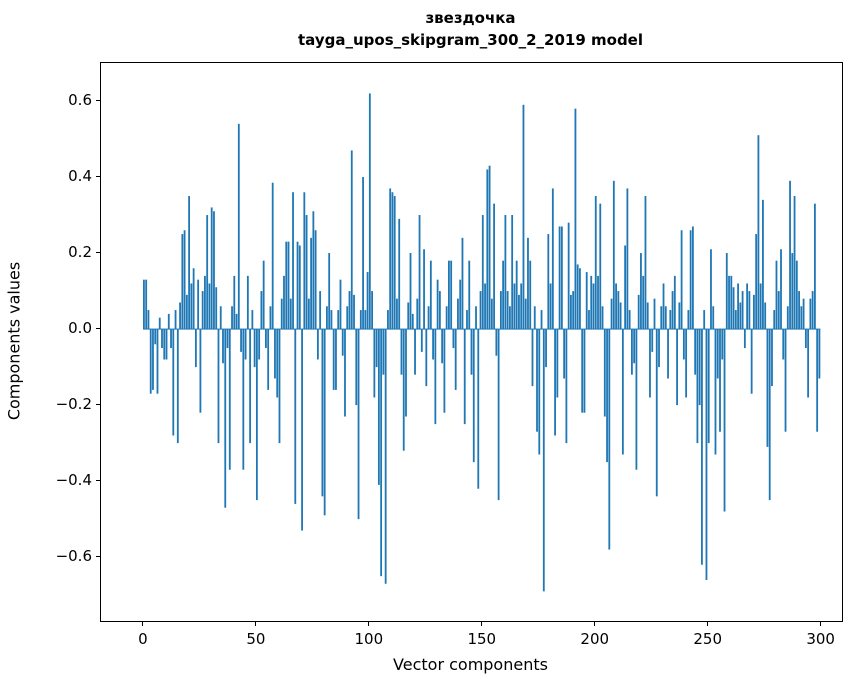  What do you see at coordinates (256, 639) in the screenshot?
I see `x-tick-label: 50` at bounding box center [256, 639].